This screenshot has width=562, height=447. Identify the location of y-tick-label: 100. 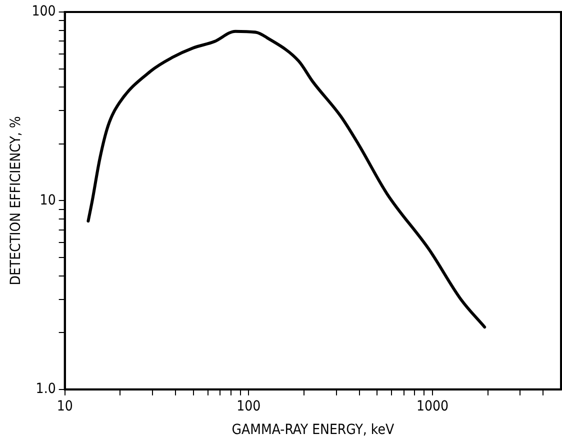
(44, 12).